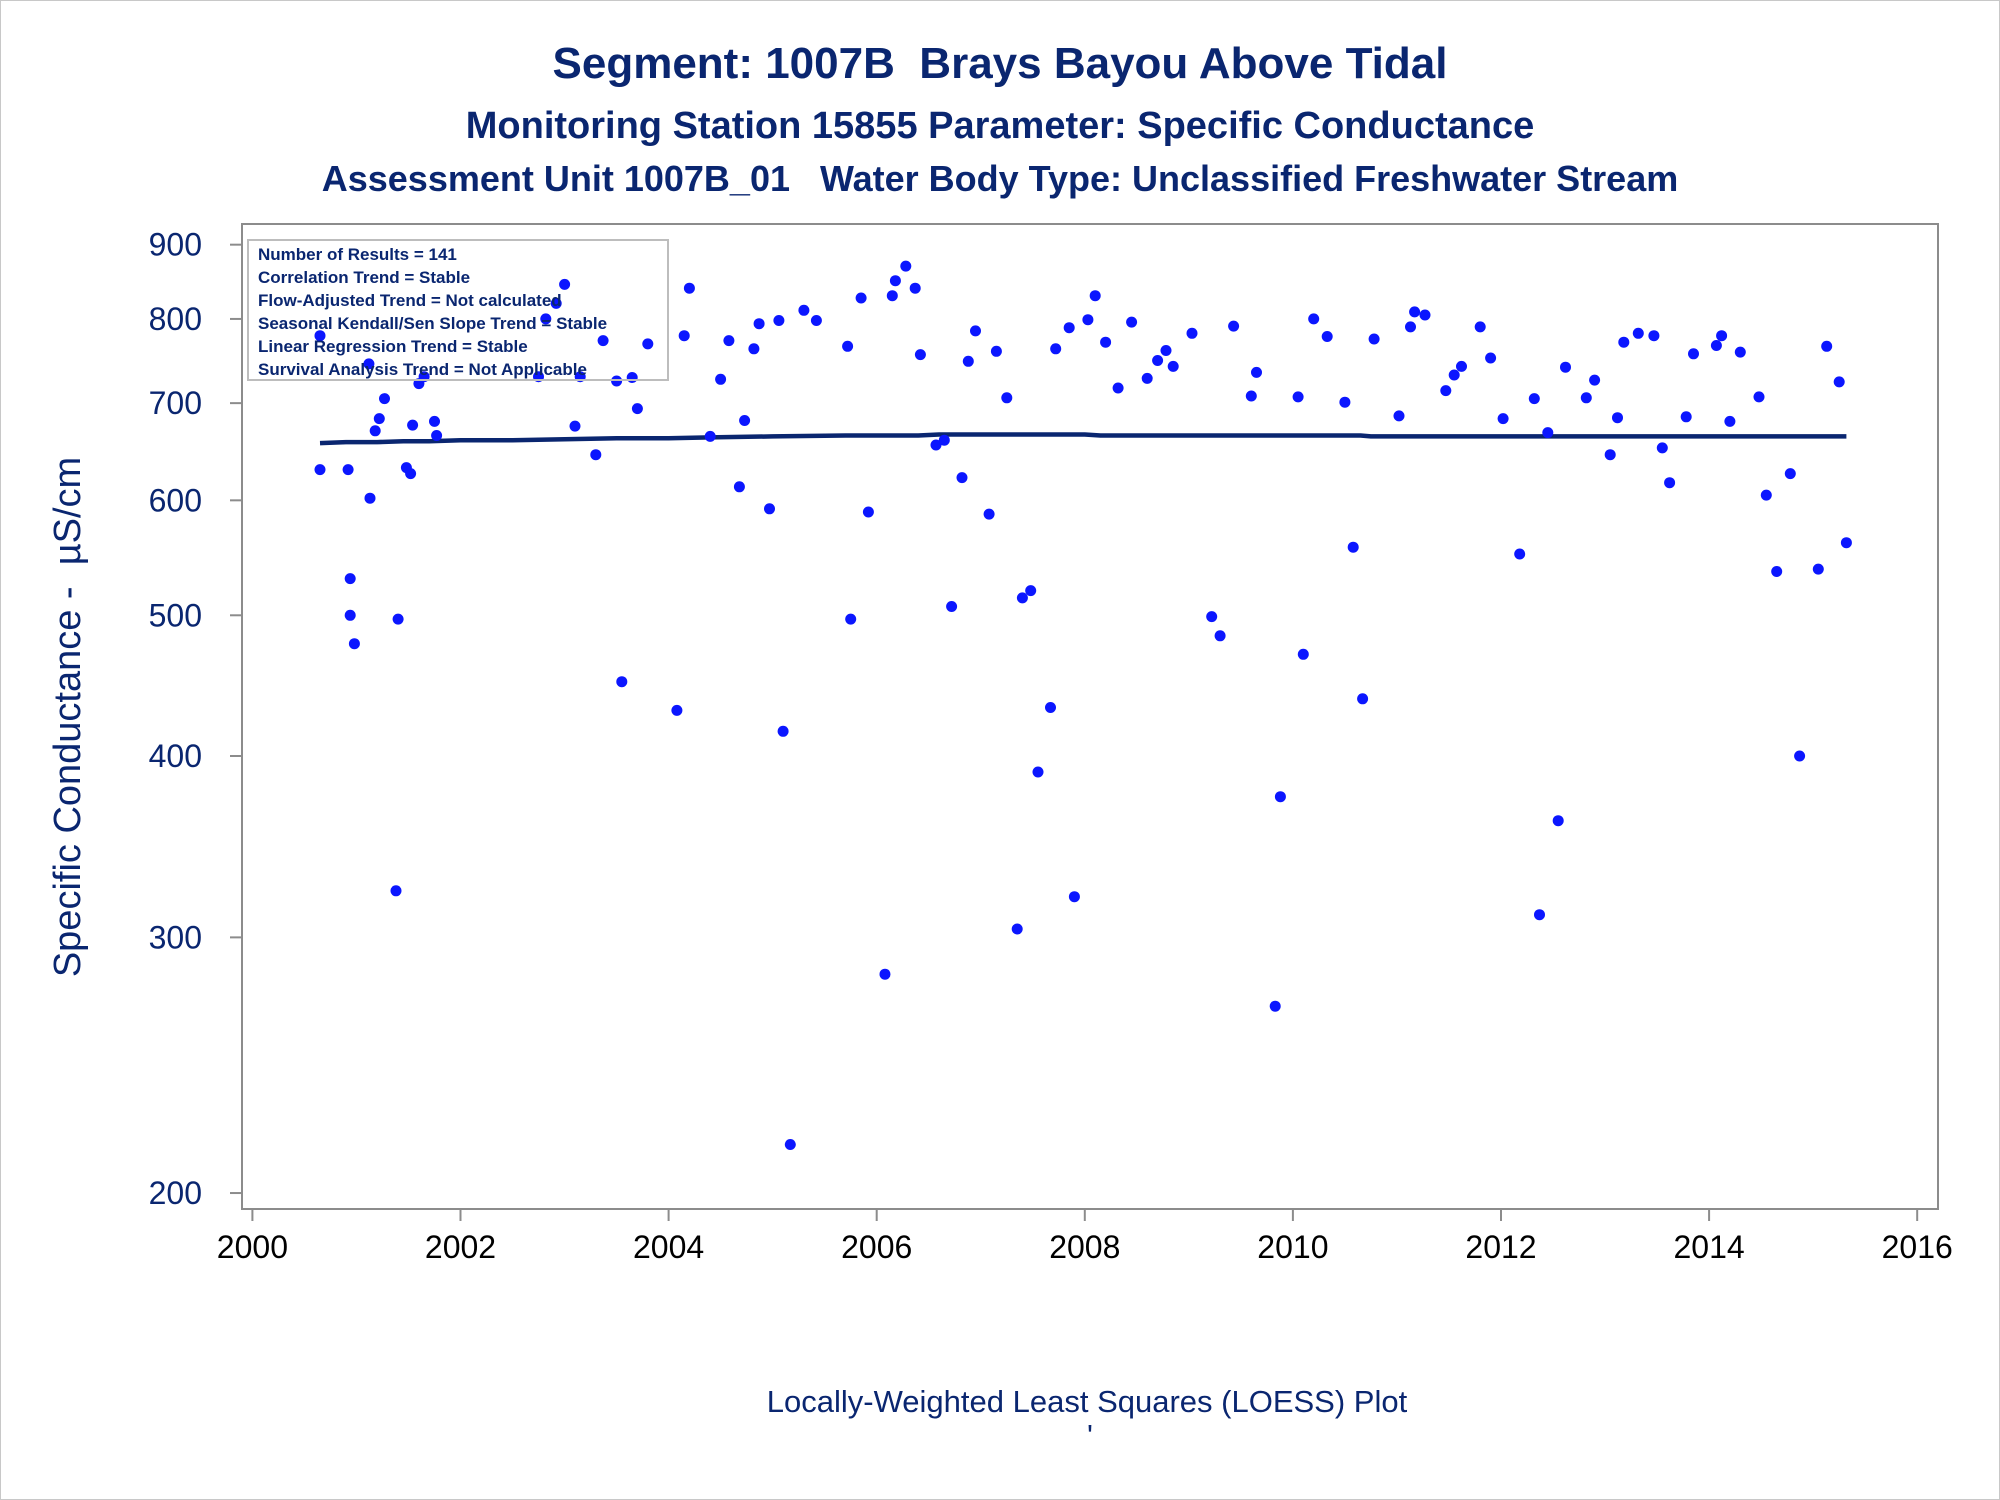 Image resolution: width=2000 pixels, height=1500 pixels. What do you see at coordinates (876, 1247) in the screenshot?
I see `x-tick-label: 2006` at bounding box center [876, 1247].